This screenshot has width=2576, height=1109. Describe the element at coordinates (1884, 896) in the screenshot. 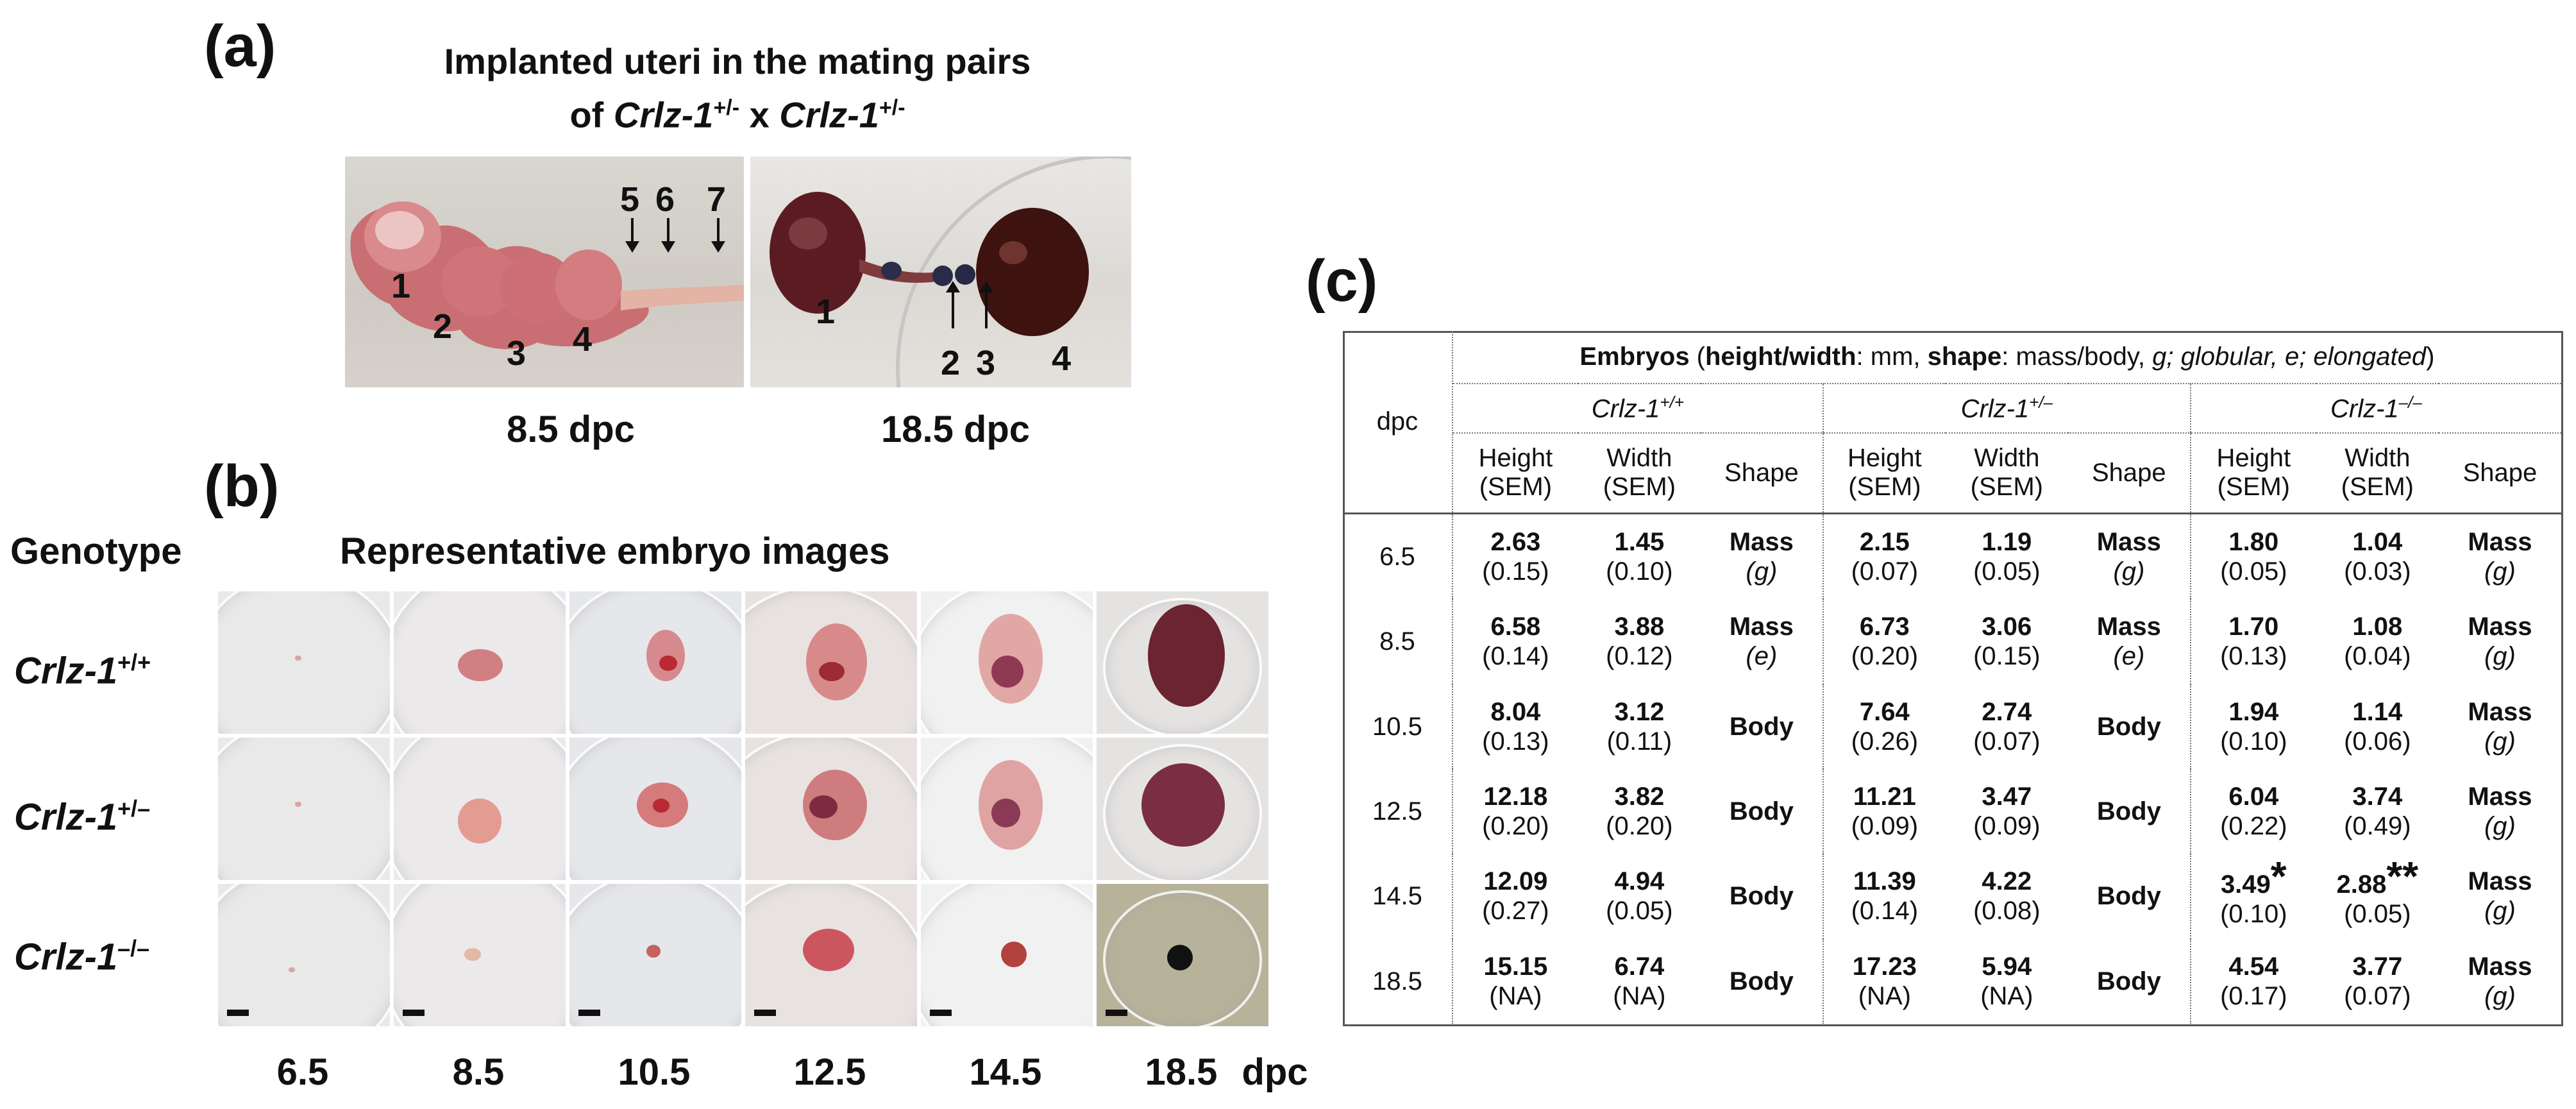

I see `height-cell: 11.39 (0.14)` at that location.